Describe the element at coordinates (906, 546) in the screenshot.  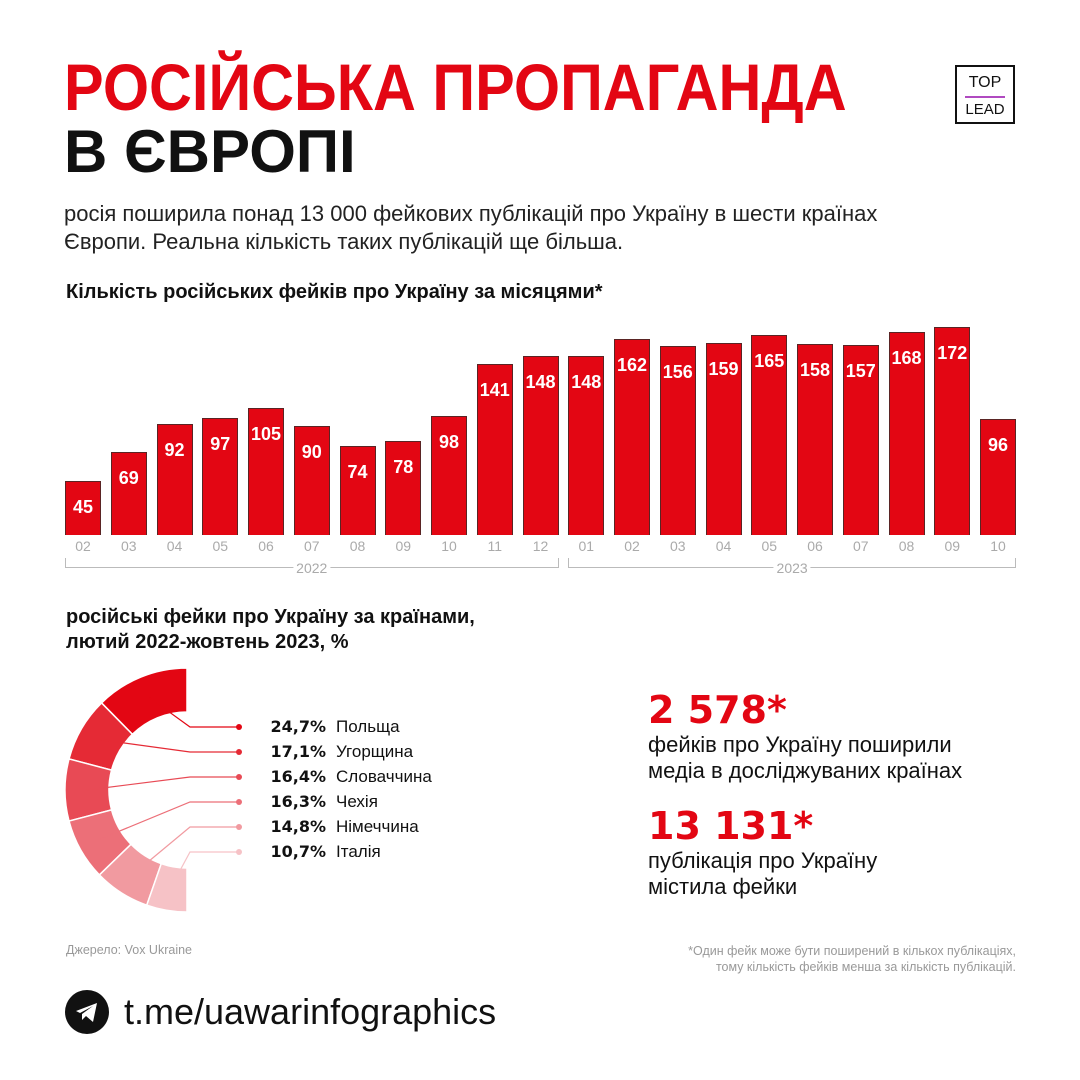
I see `x-tick-label: 08` at that location.